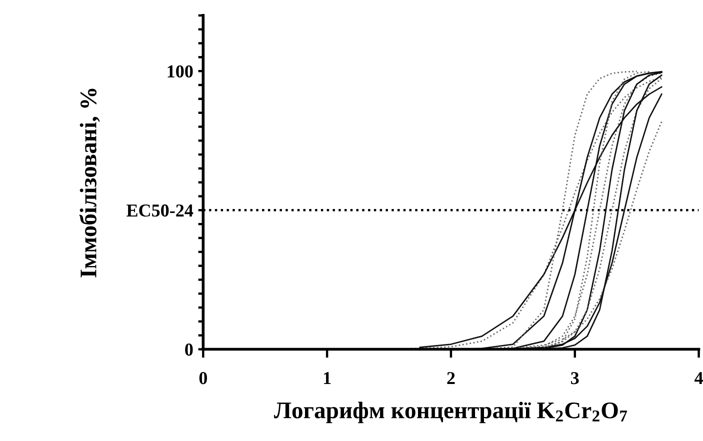 The height and width of the screenshot is (441, 703). Describe the element at coordinates (189, 350) in the screenshot. I see `y-tick-label: 0` at that location.